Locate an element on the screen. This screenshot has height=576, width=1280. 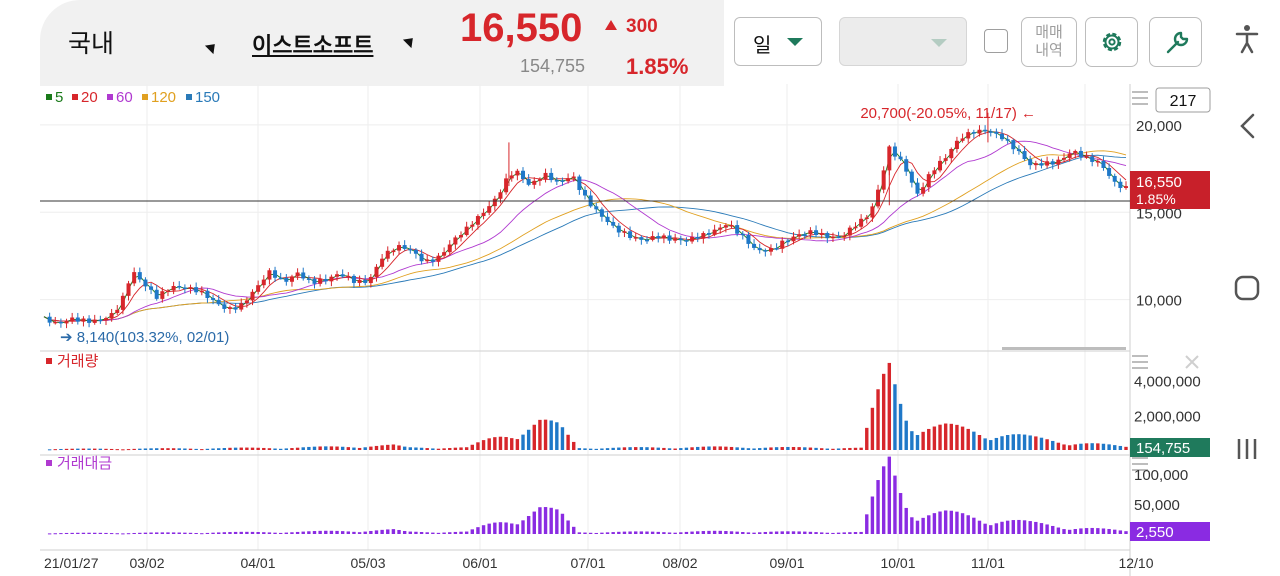
home-icon is located at coordinates (1247, 288).